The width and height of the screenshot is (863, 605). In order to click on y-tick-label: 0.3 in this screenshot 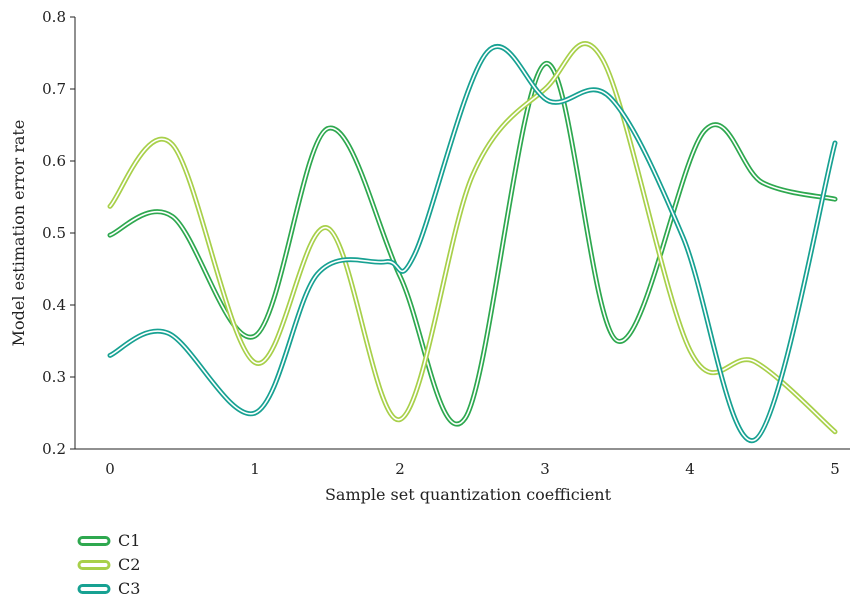, I will do `click(54, 377)`.